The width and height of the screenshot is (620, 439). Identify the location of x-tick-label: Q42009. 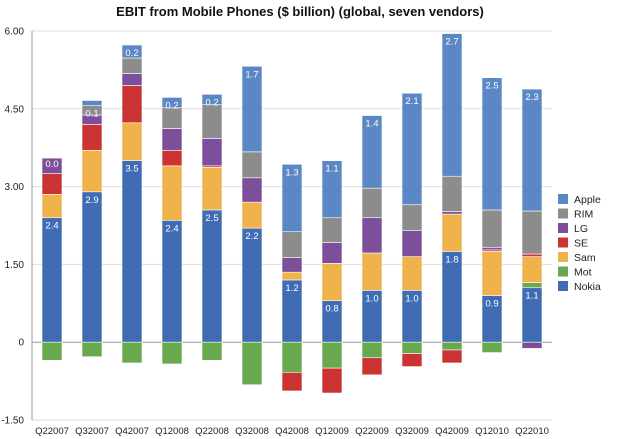
(452, 431).